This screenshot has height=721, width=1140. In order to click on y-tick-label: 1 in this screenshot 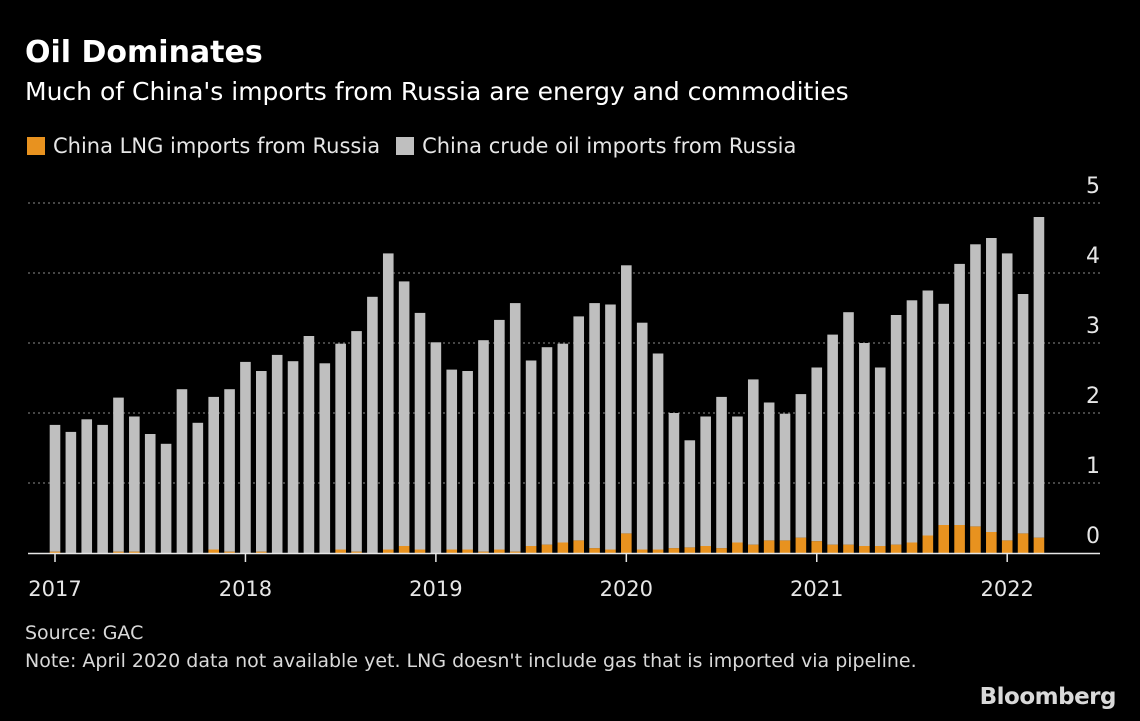, I will do `click(1093, 466)`.